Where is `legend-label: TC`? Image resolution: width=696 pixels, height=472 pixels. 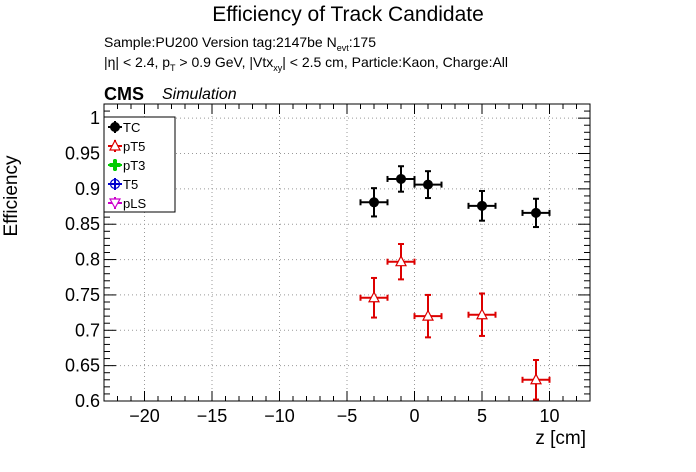 legend-label: TC is located at coordinates (131, 127).